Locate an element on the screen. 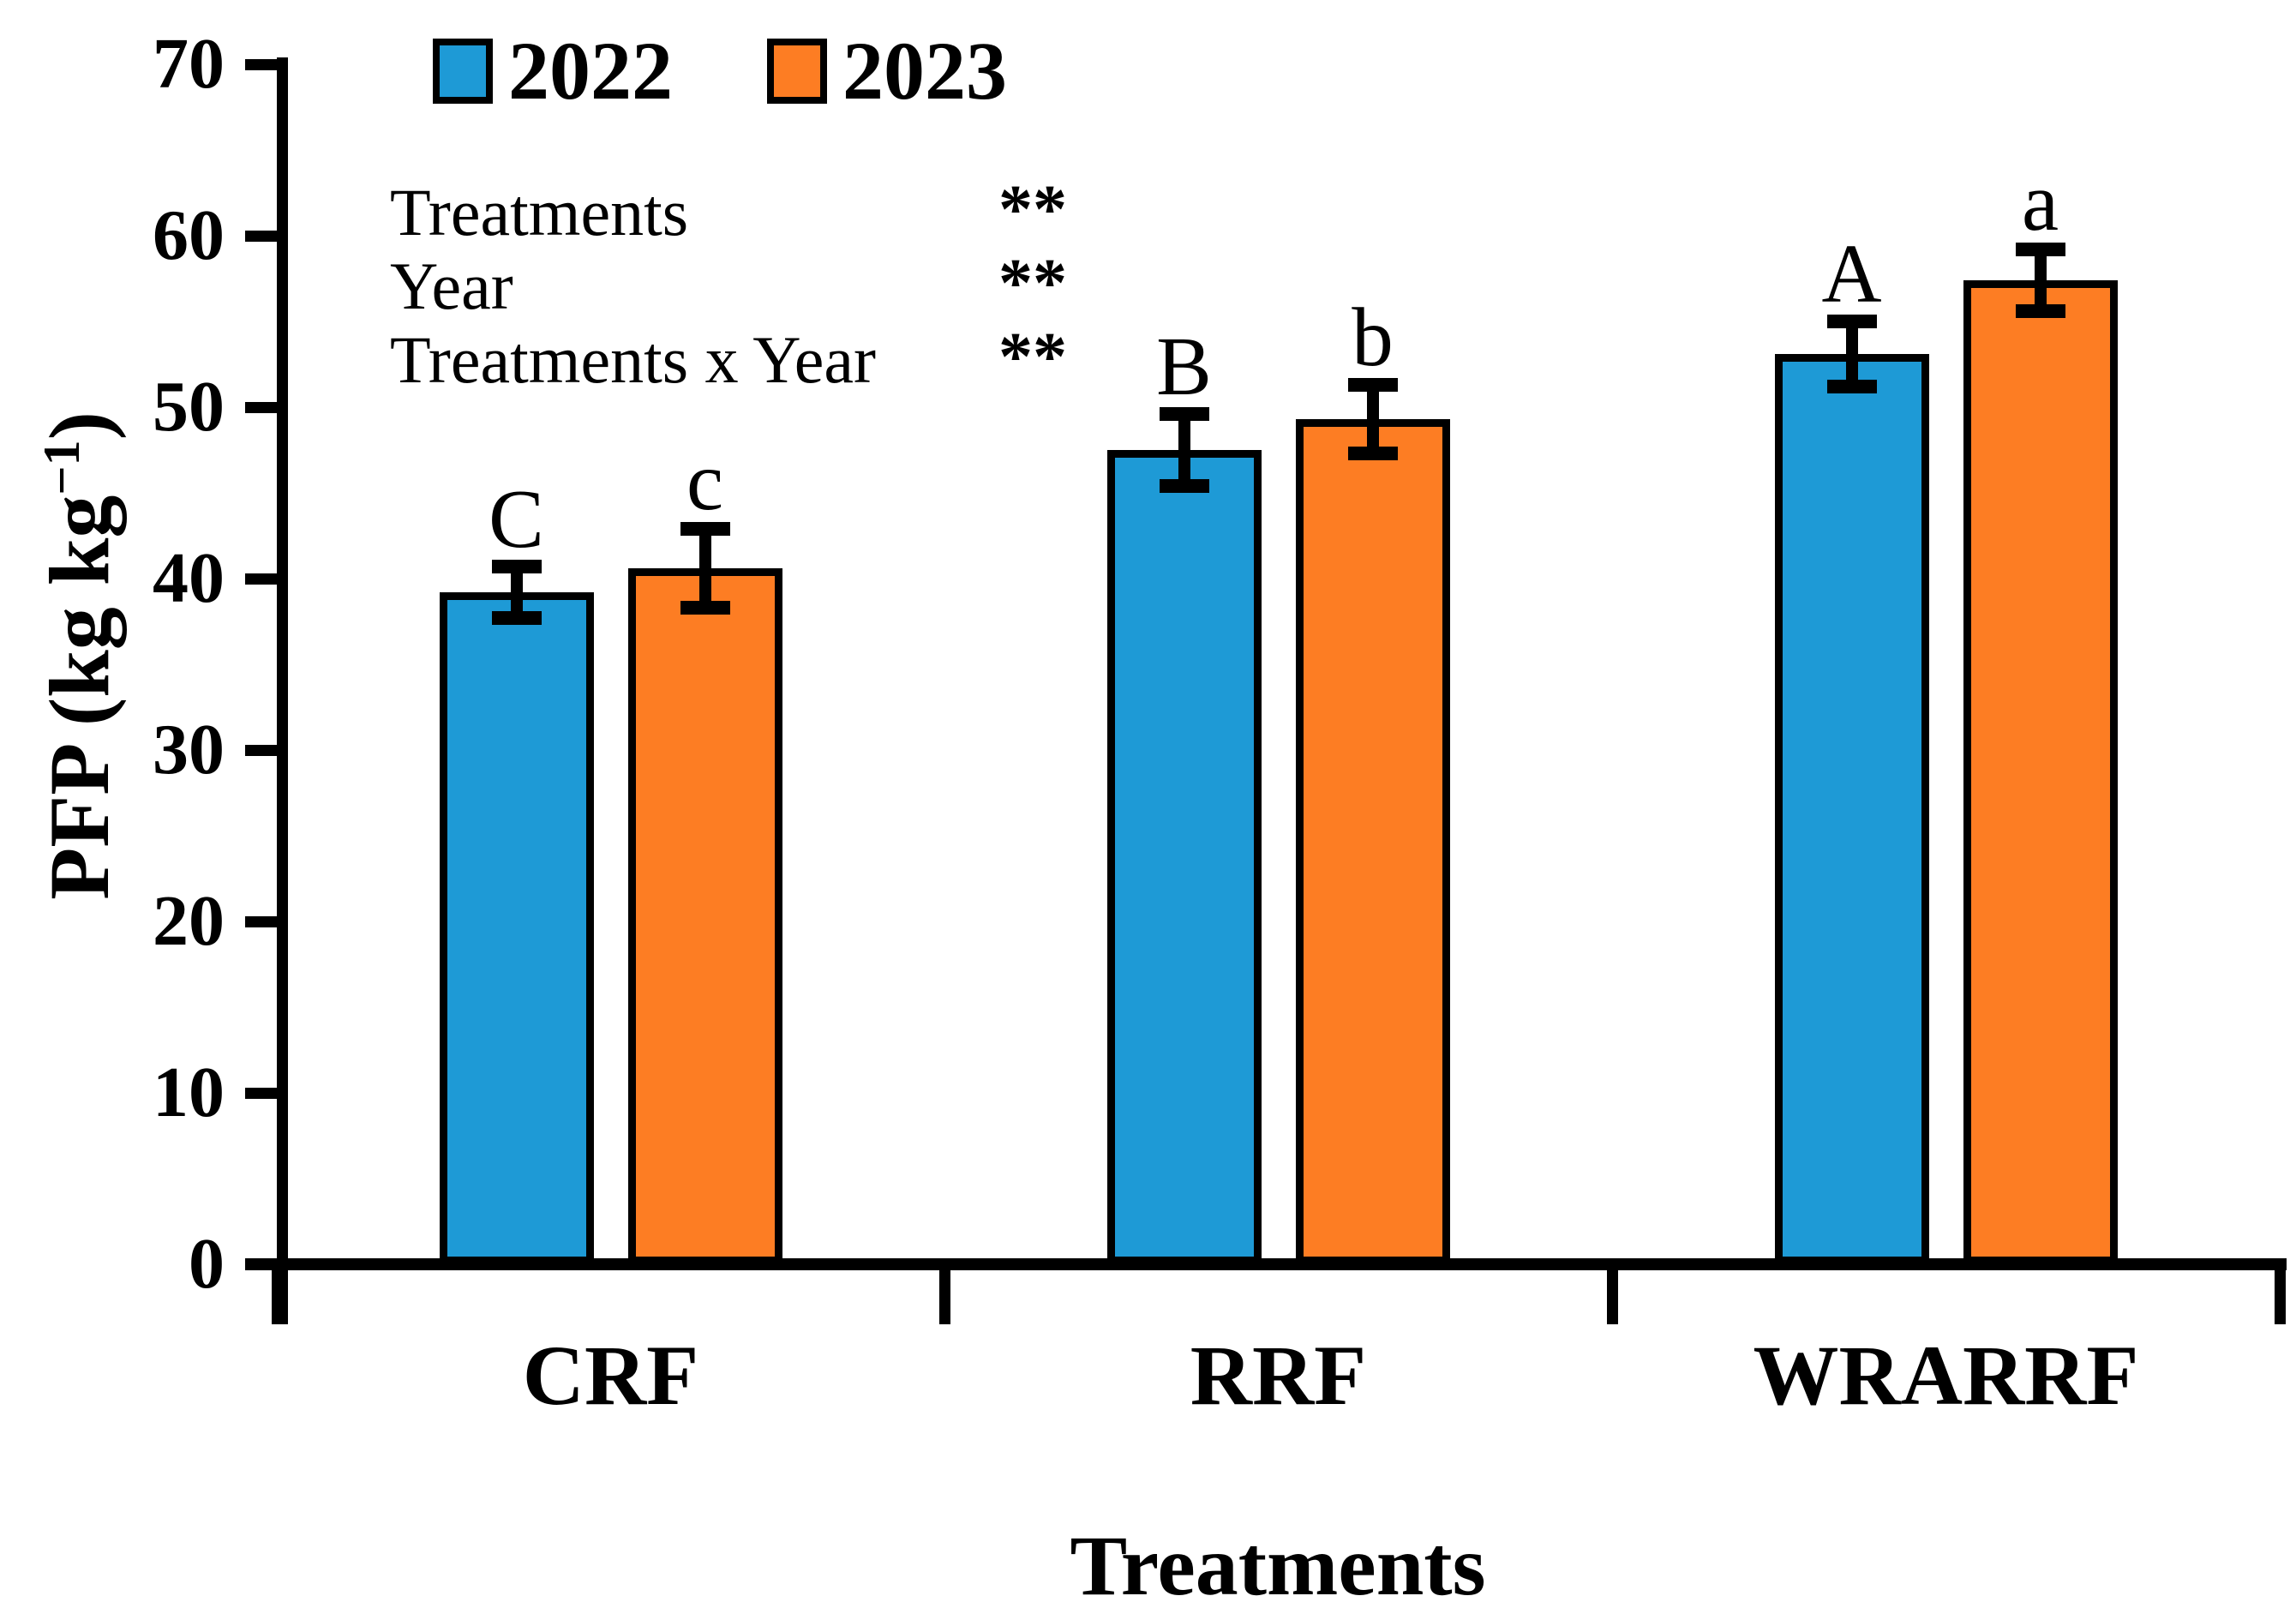  bar-2022-WRARRF is located at coordinates (1851, 809).